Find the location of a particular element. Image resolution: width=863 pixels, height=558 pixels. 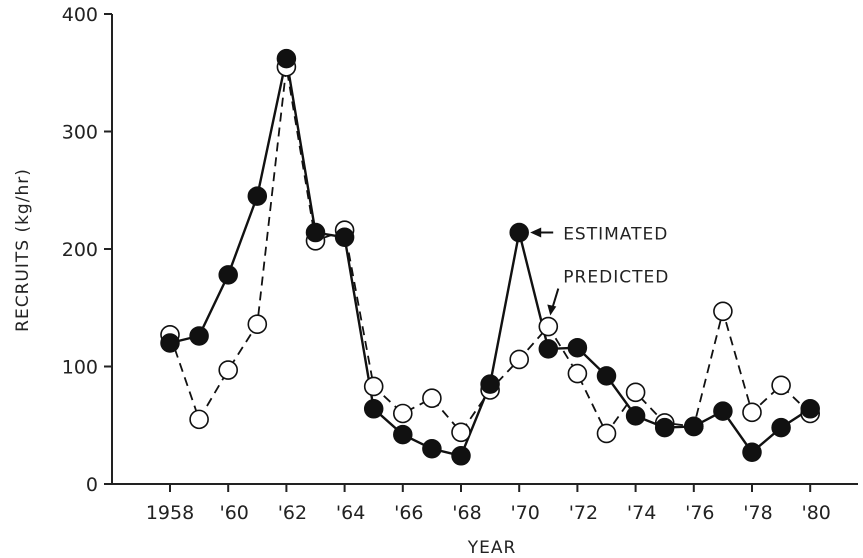

x-ticks: 1958 '60 '62 '64 '66 '68 '70 '72 '74 '76 '78 '80 is located at coordinates (488, 504).